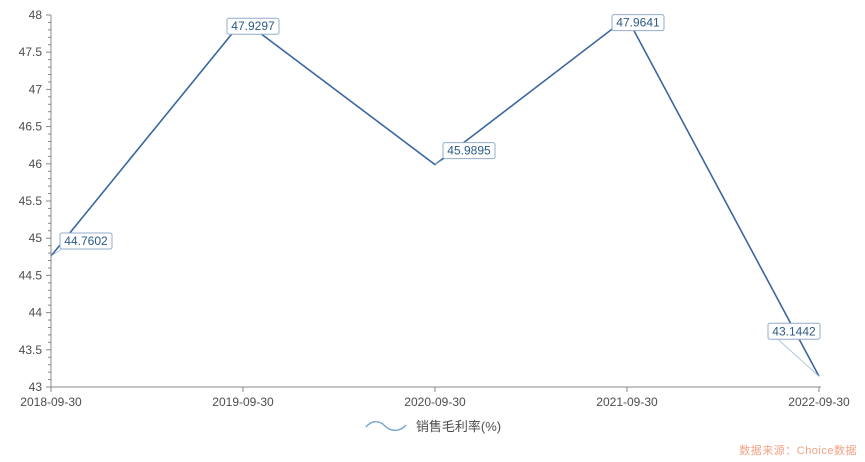  What do you see at coordinates (627, 402) in the screenshot?
I see `x-axis-tick-label: 2021-09-30` at bounding box center [627, 402].